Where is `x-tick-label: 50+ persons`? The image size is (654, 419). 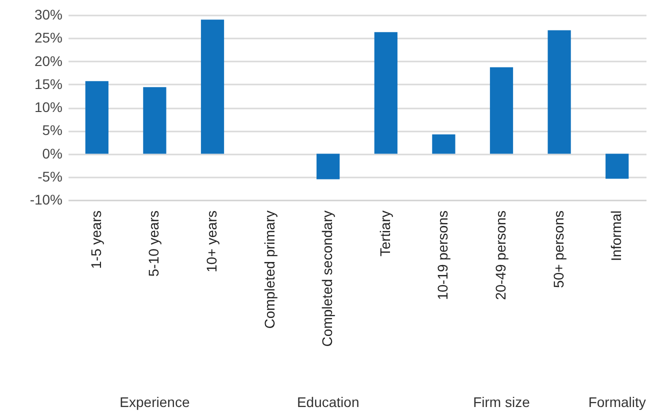 x-tick-label: 50+ persons is located at coordinates (558, 249).